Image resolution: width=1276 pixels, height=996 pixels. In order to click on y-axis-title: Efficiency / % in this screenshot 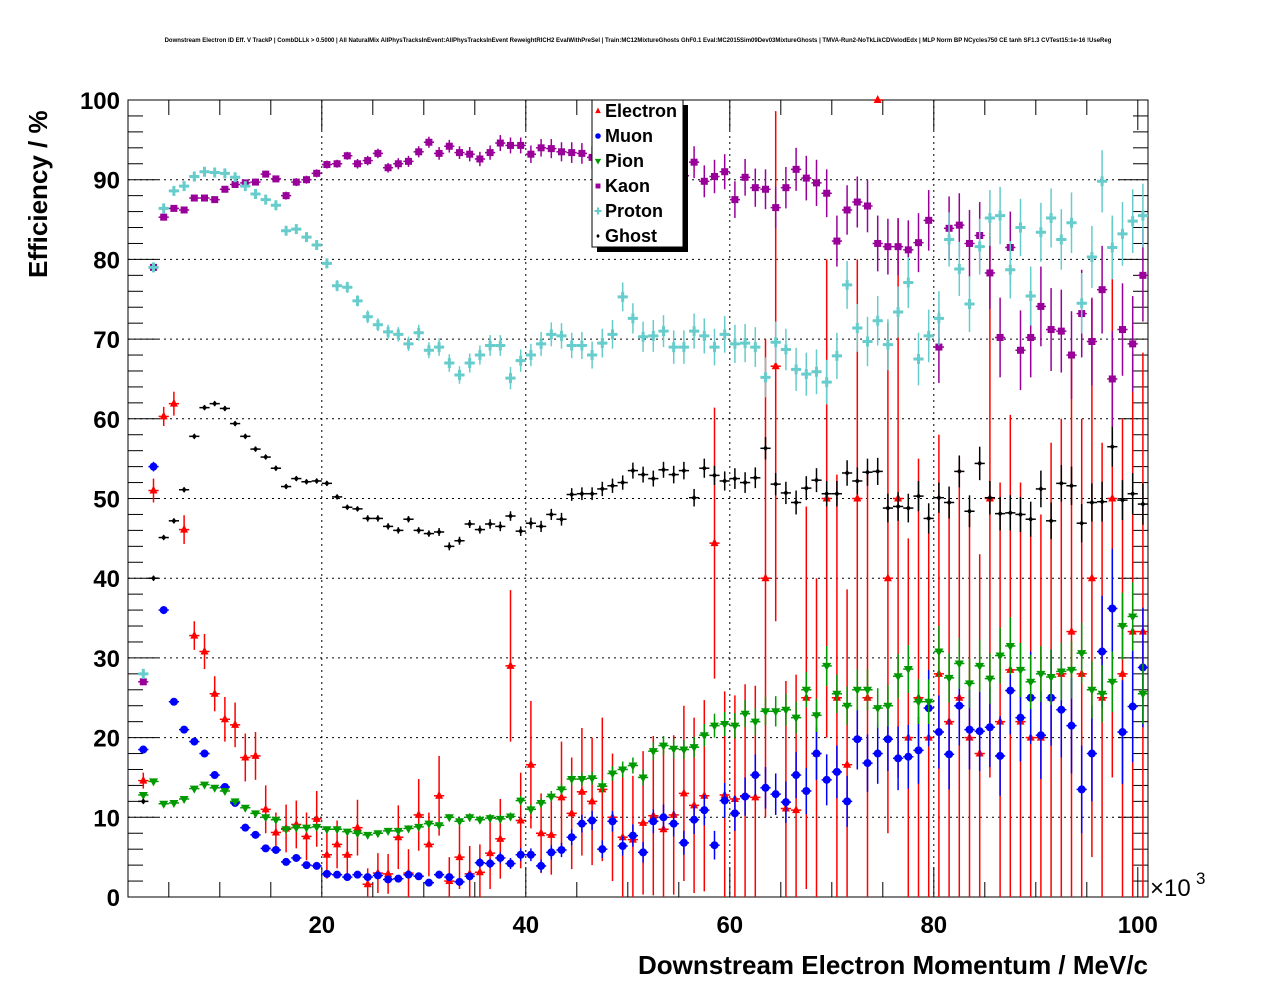, I will do `click(38, 194)`.